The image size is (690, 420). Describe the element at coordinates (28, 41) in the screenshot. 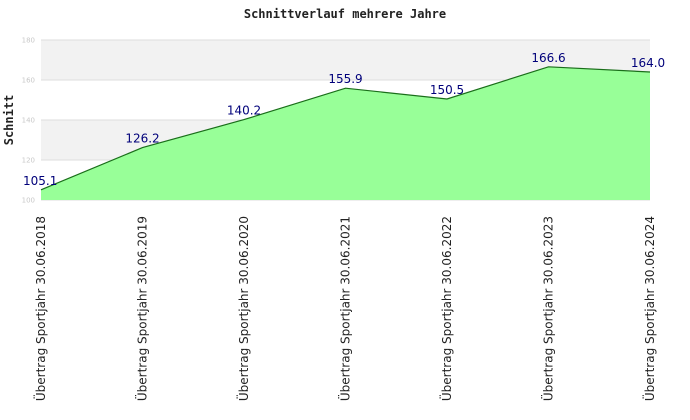

I see `y-tick-label: 180` at that location.